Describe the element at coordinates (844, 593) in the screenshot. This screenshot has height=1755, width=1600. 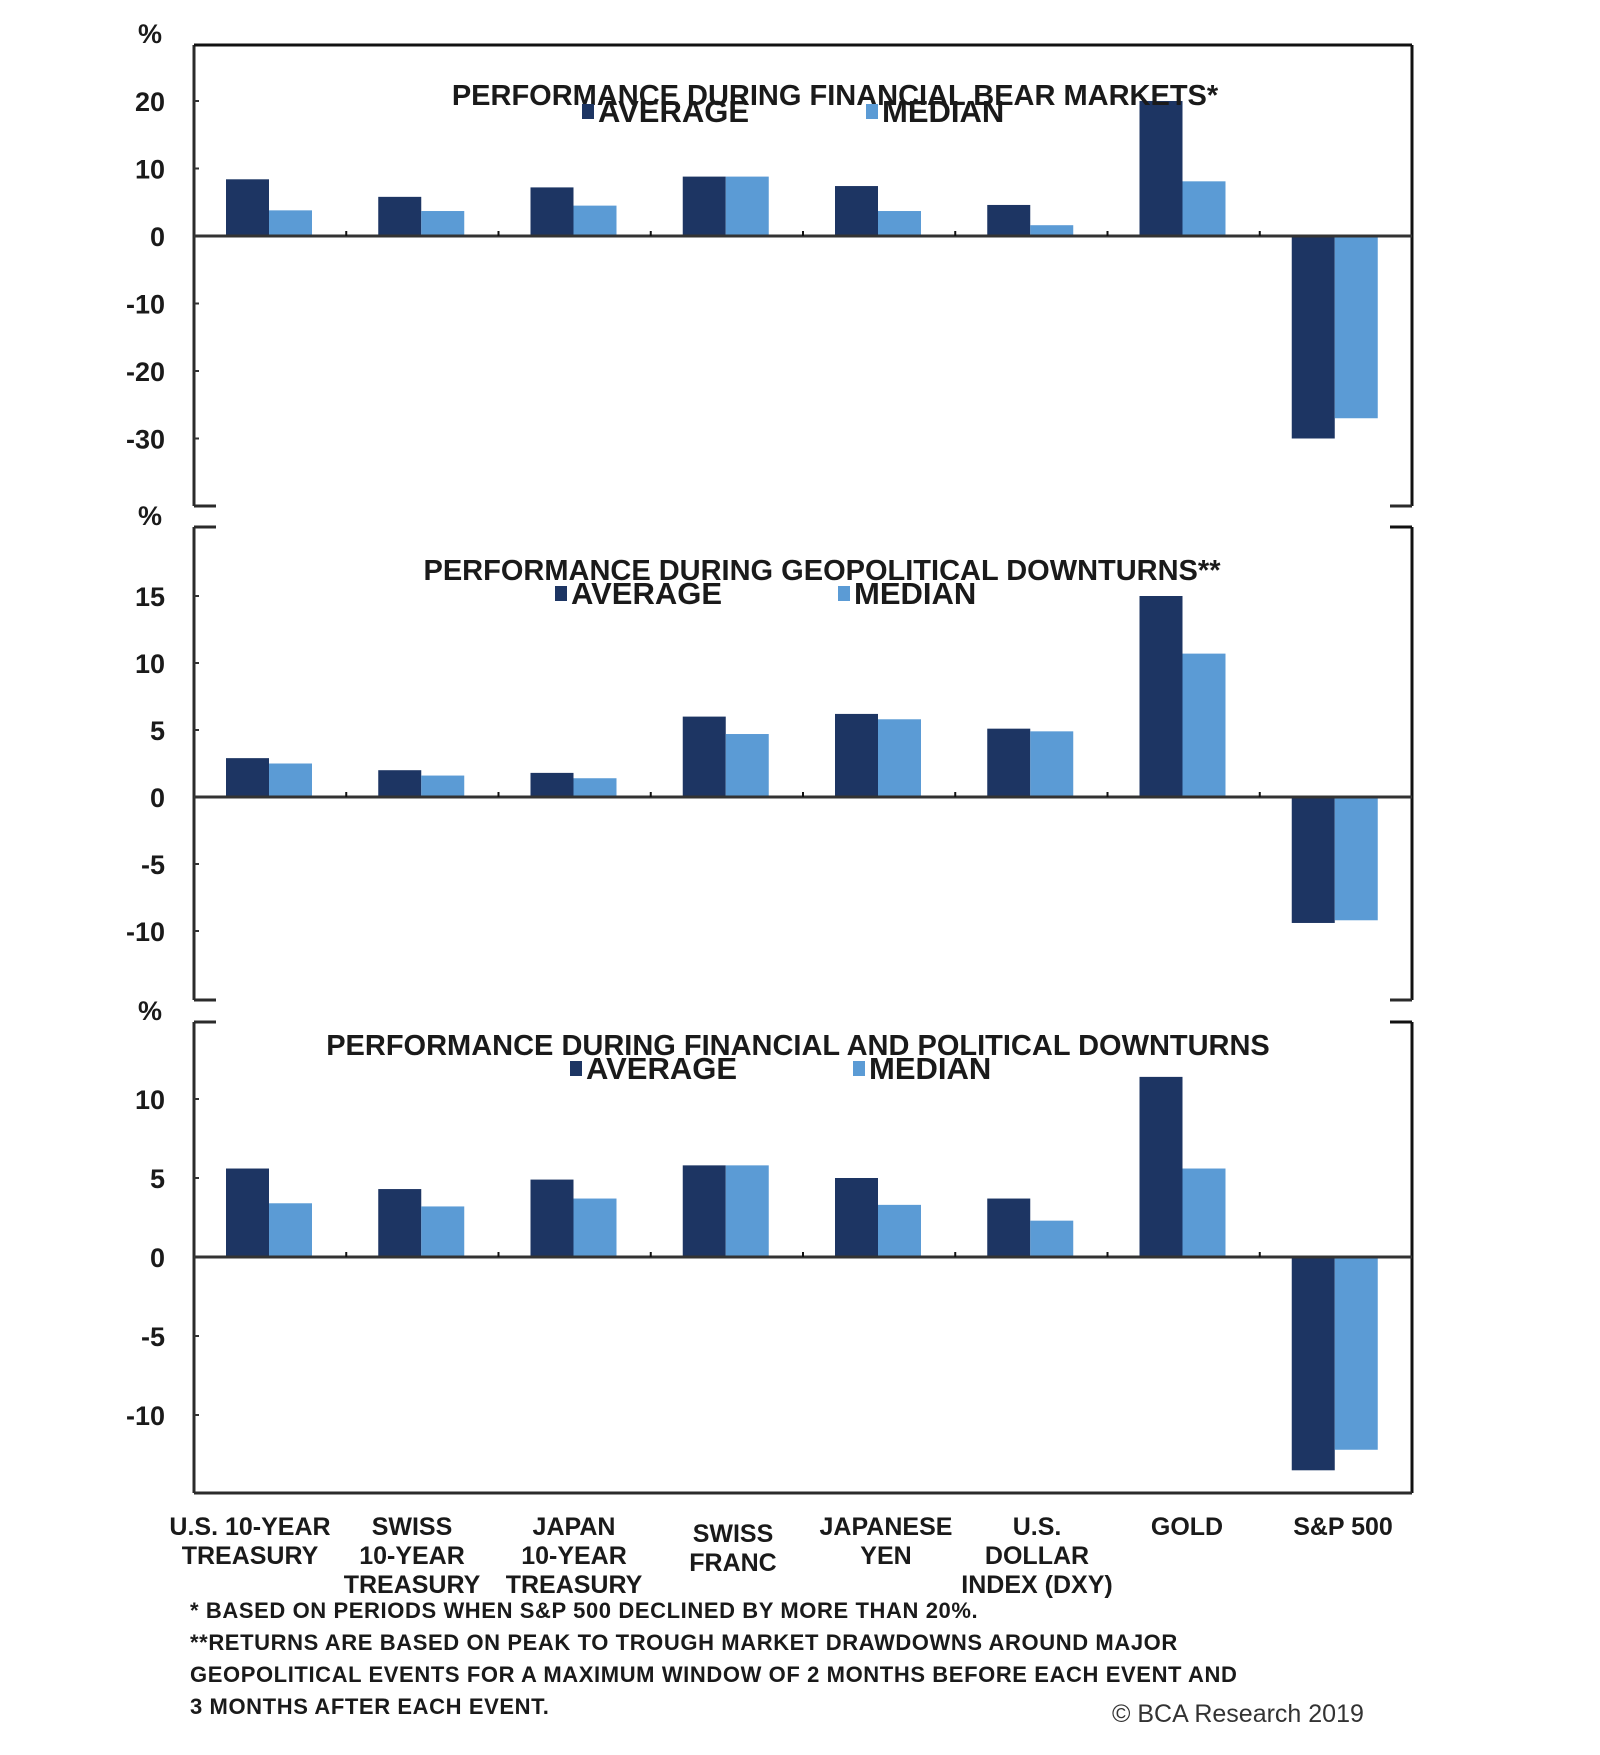
I see `panel-2-legend-median-swatch` at that location.